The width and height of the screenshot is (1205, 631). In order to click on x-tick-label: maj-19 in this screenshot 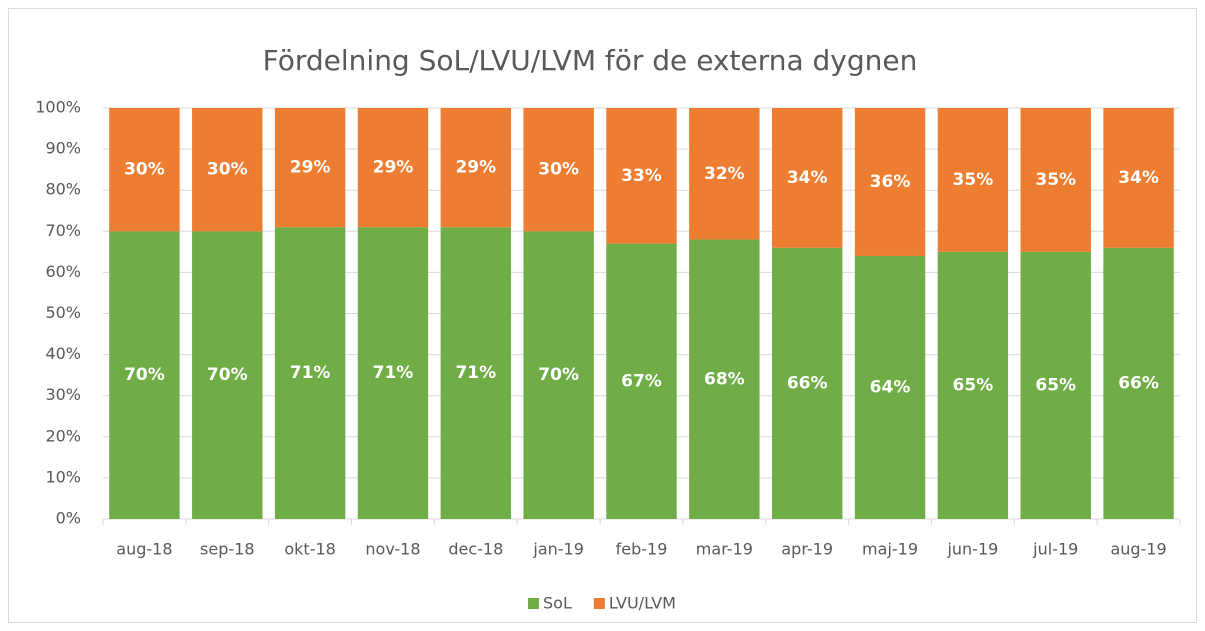, I will do `click(890, 549)`.